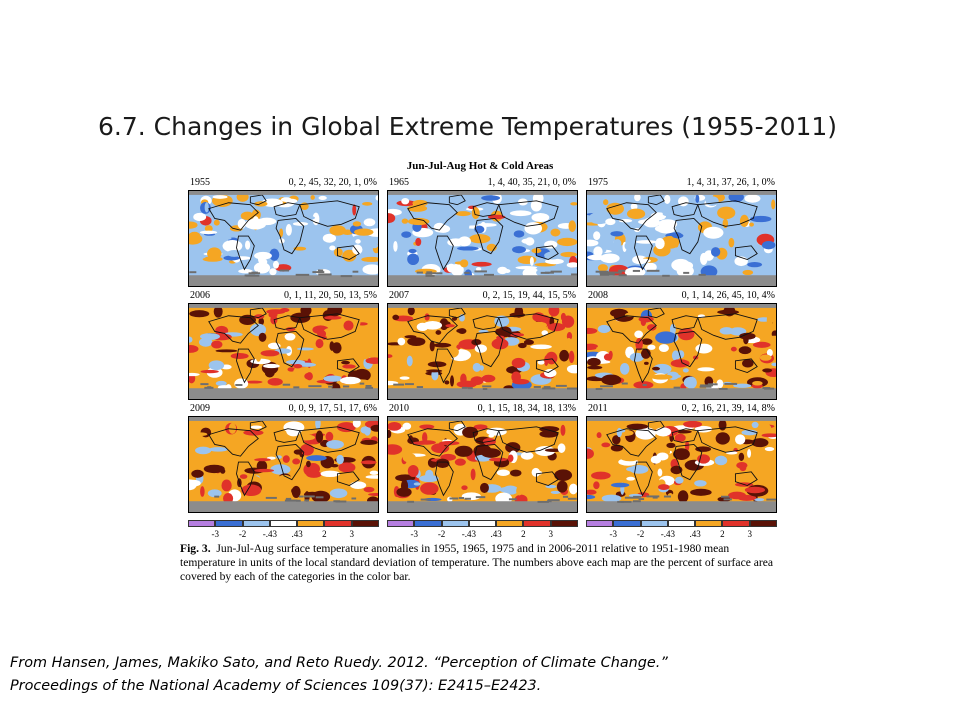 The height and width of the screenshot is (720, 960). Describe the element at coordinates (399, 295) in the screenshot. I see `panel-year: 2007` at that location.